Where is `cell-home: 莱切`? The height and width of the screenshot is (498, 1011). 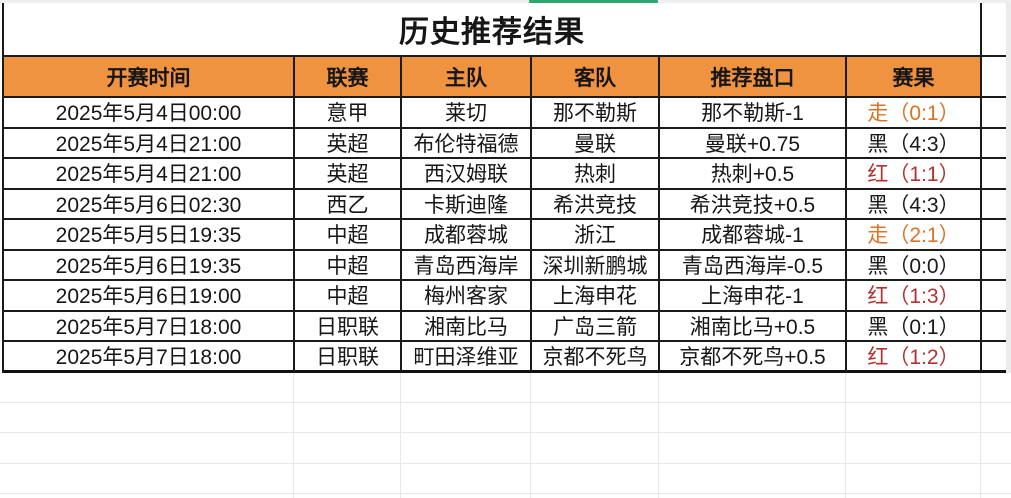 cell-home: 莱切 is located at coordinates (467, 113).